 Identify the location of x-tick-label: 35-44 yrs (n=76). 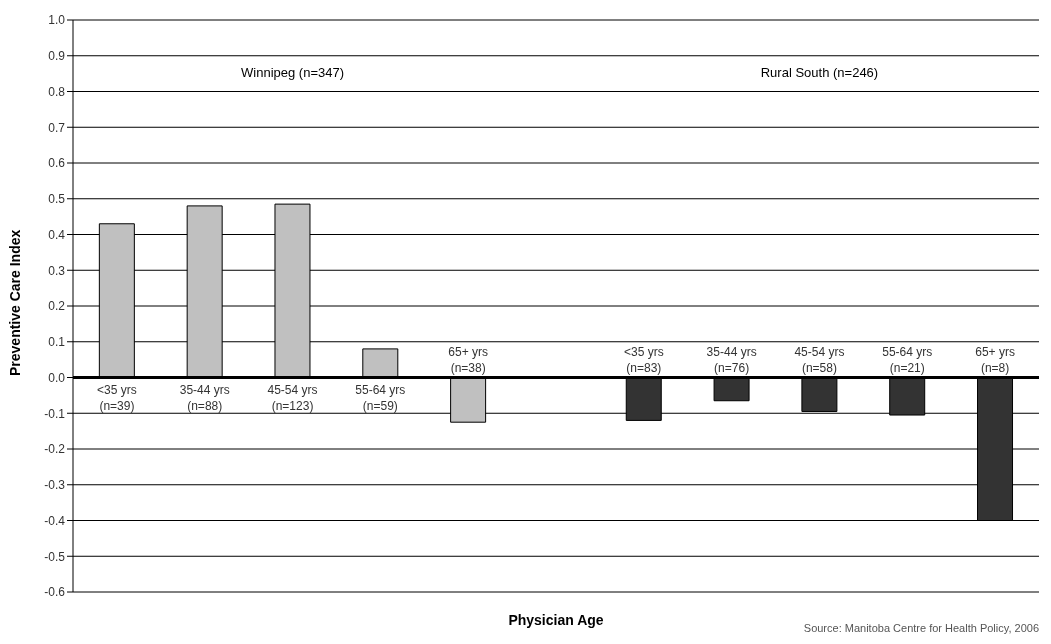
(731, 359).